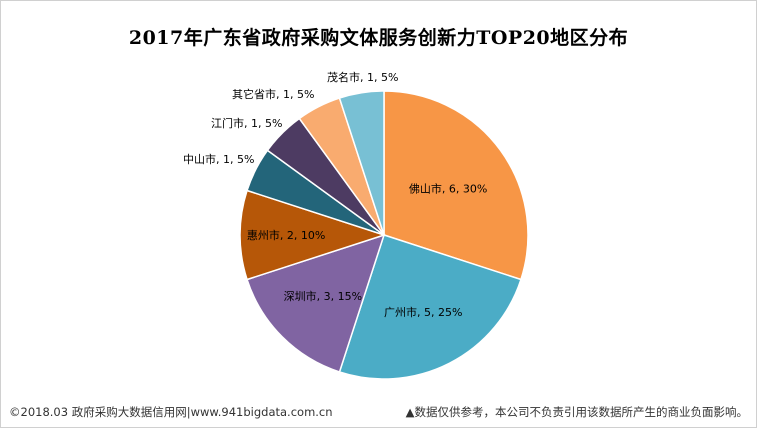 The width and height of the screenshot is (757, 428). Describe the element at coordinates (323, 296) in the screenshot. I see `slice-label-3: 深圳市, 3, 15%` at that location.